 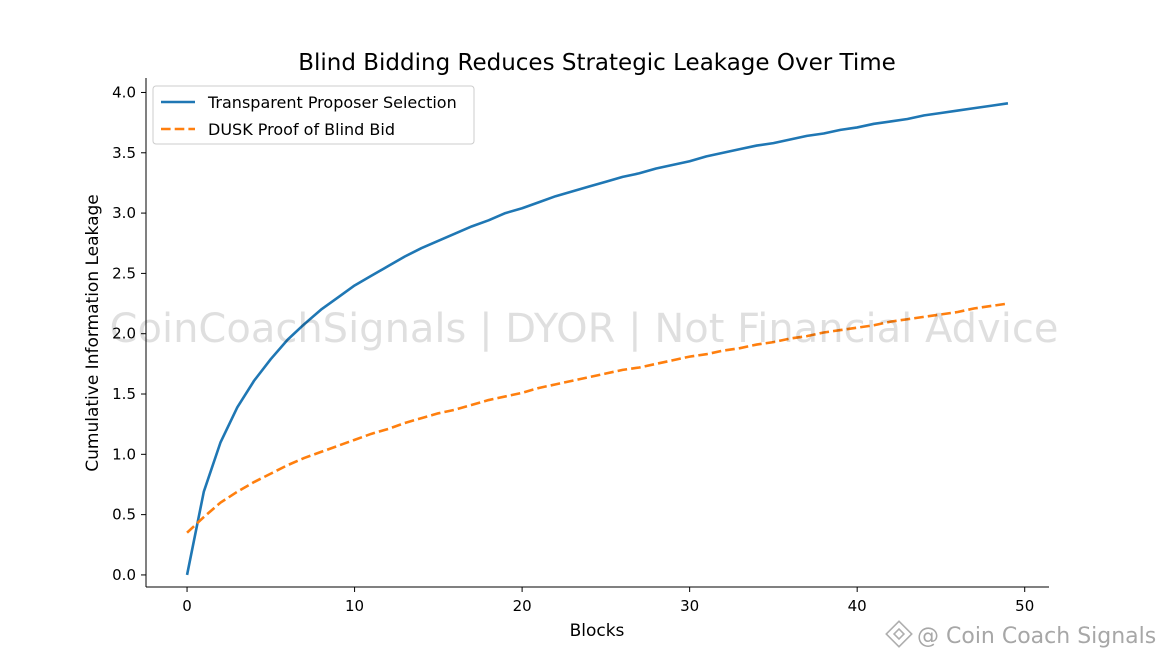 What do you see at coordinates (93, 333) in the screenshot?
I see `y-axis-label: Cumulative Information Leakage` at bounding box center [93, 333].